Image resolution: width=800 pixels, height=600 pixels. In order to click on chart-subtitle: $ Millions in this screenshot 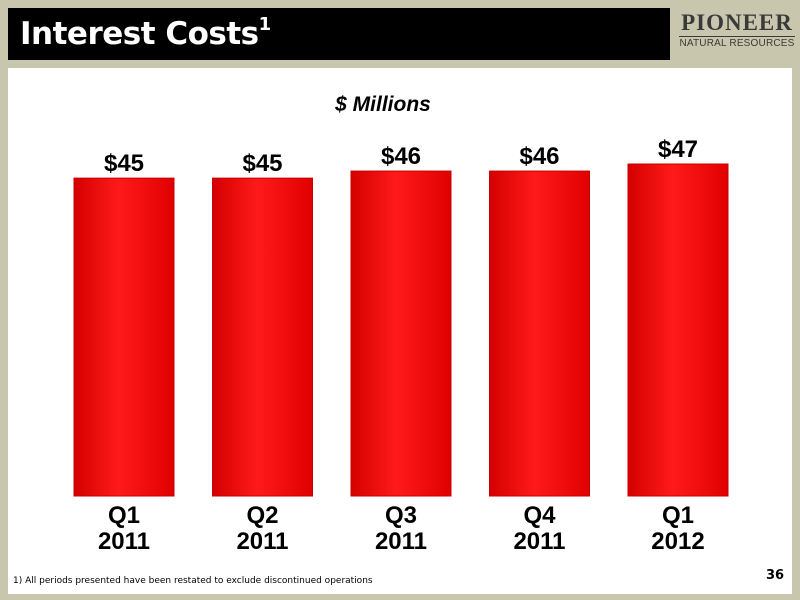, I will do `click(382, 104)`.